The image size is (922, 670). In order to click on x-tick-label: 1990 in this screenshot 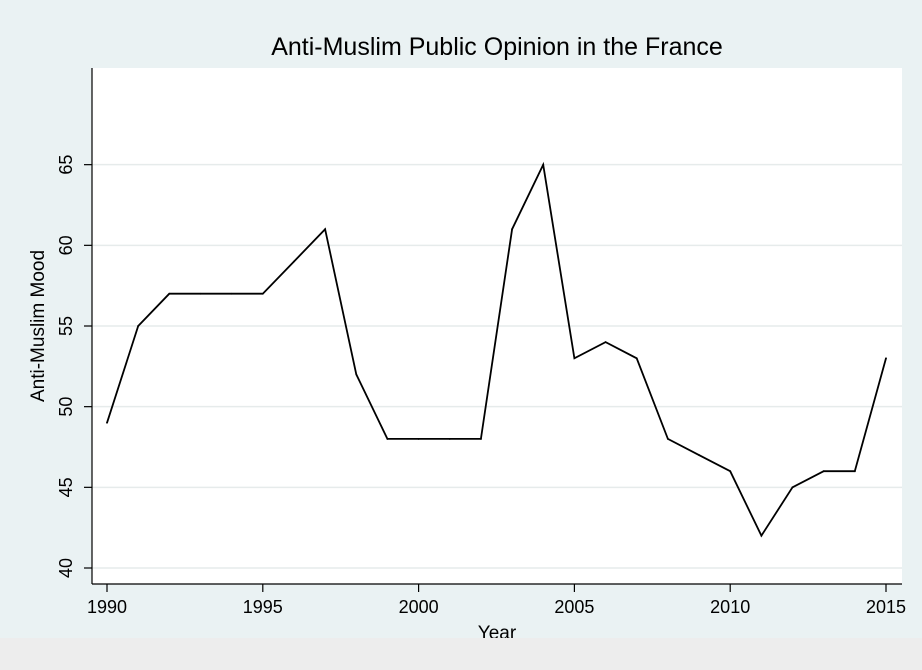, I will do `click(107, 607)`.